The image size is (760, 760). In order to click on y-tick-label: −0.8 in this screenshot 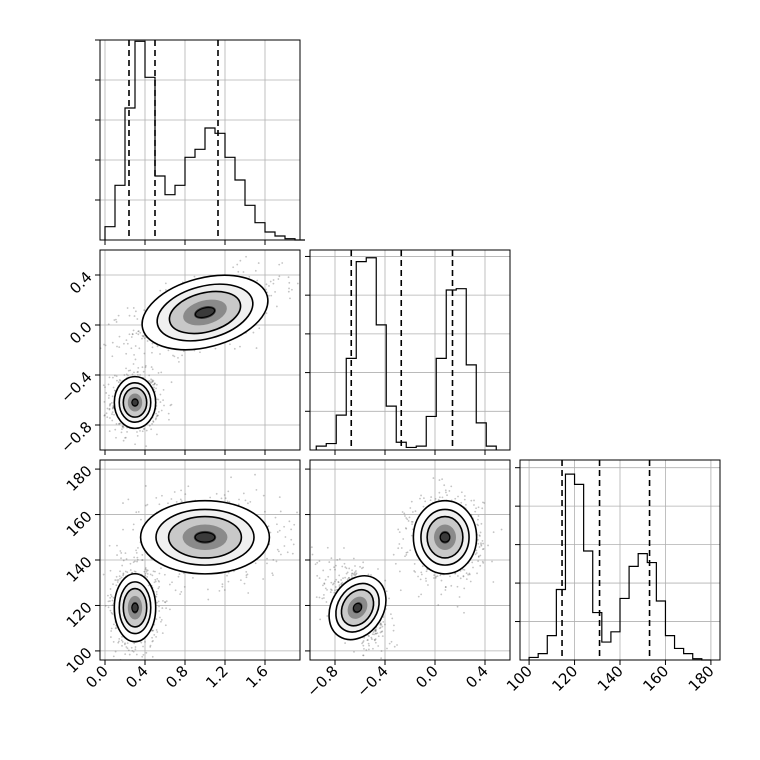, I will do `click(76, 437)`.